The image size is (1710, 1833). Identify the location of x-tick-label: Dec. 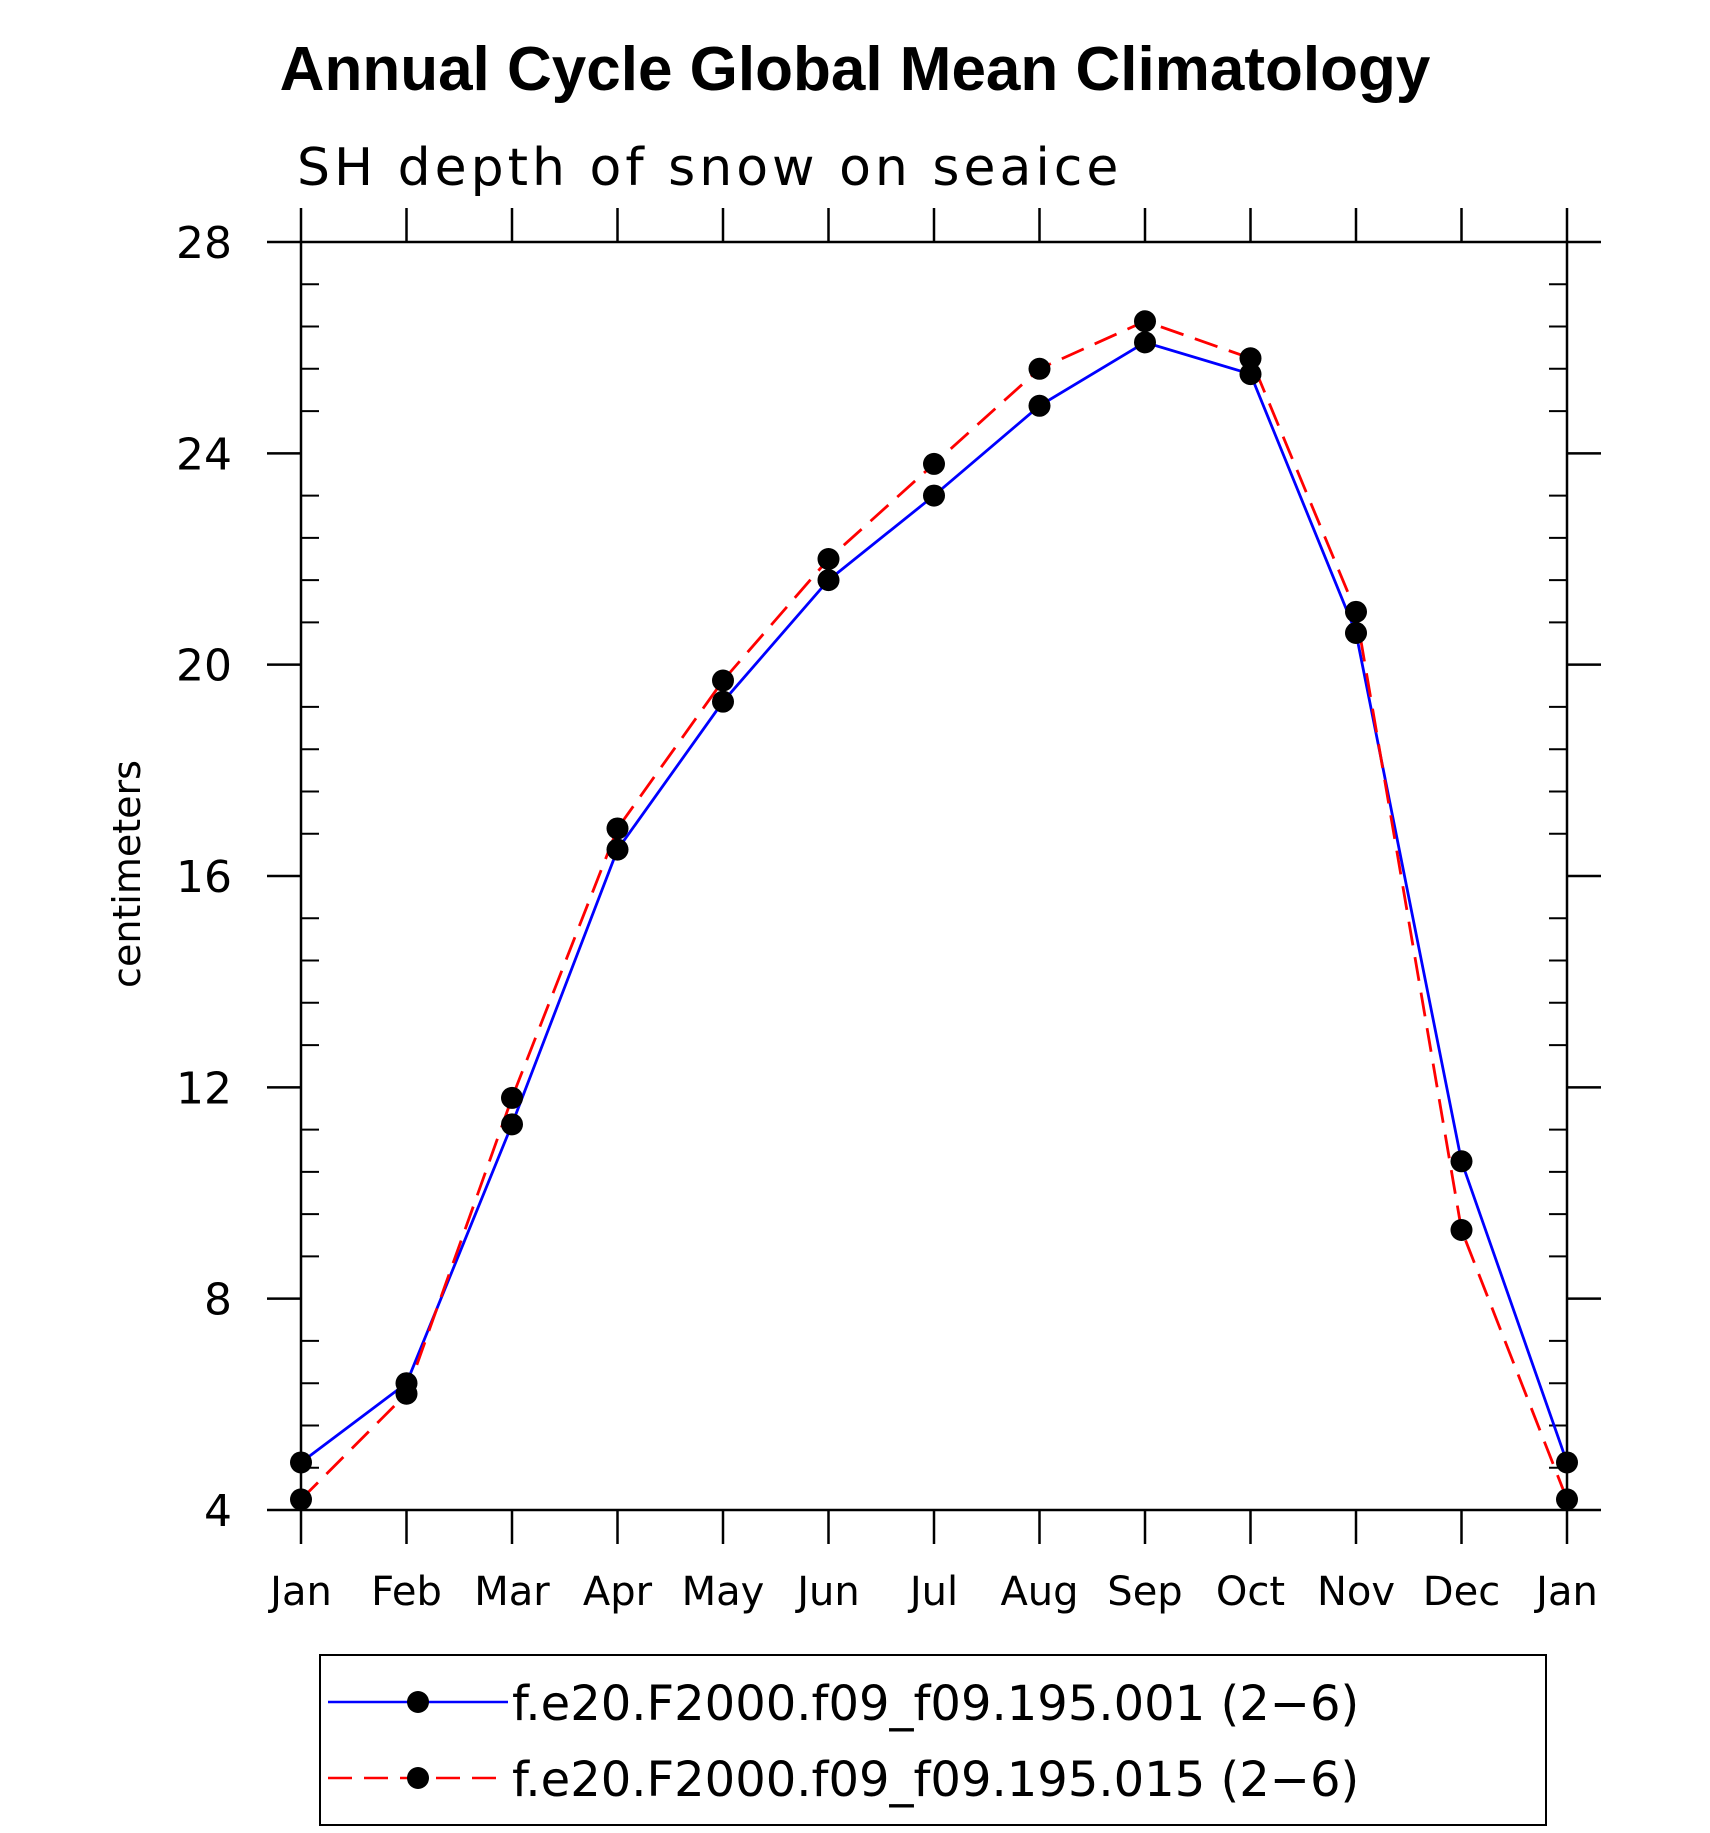
(1461, 1592).